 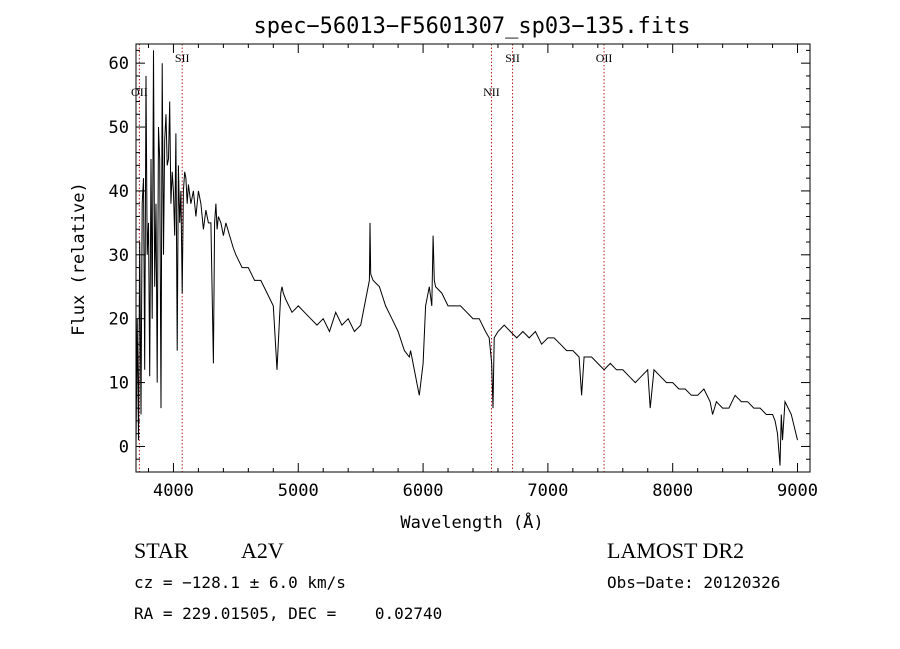 I want to click on redshift-cz: cz = −128.1 ± 6.0 km/s, so click(x=240, y=582).